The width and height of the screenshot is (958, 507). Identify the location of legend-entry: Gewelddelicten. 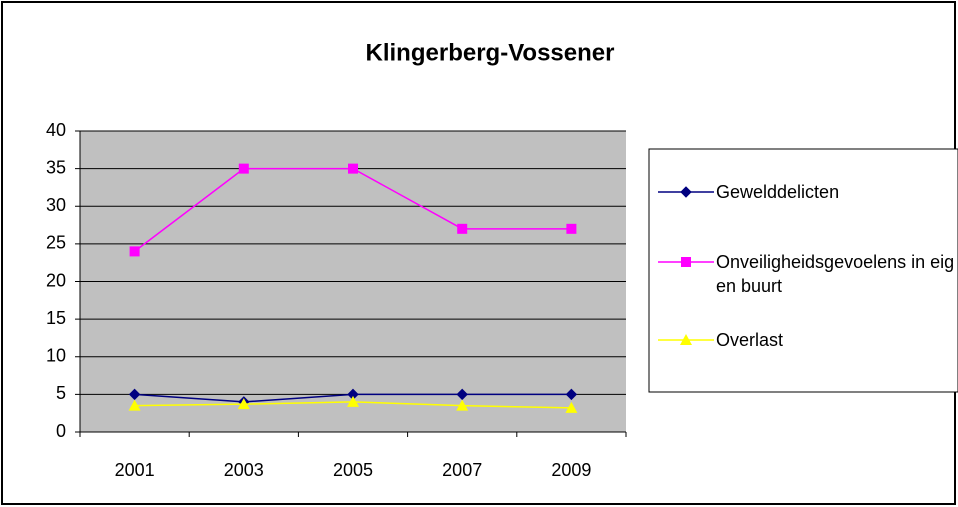
(778, 192).